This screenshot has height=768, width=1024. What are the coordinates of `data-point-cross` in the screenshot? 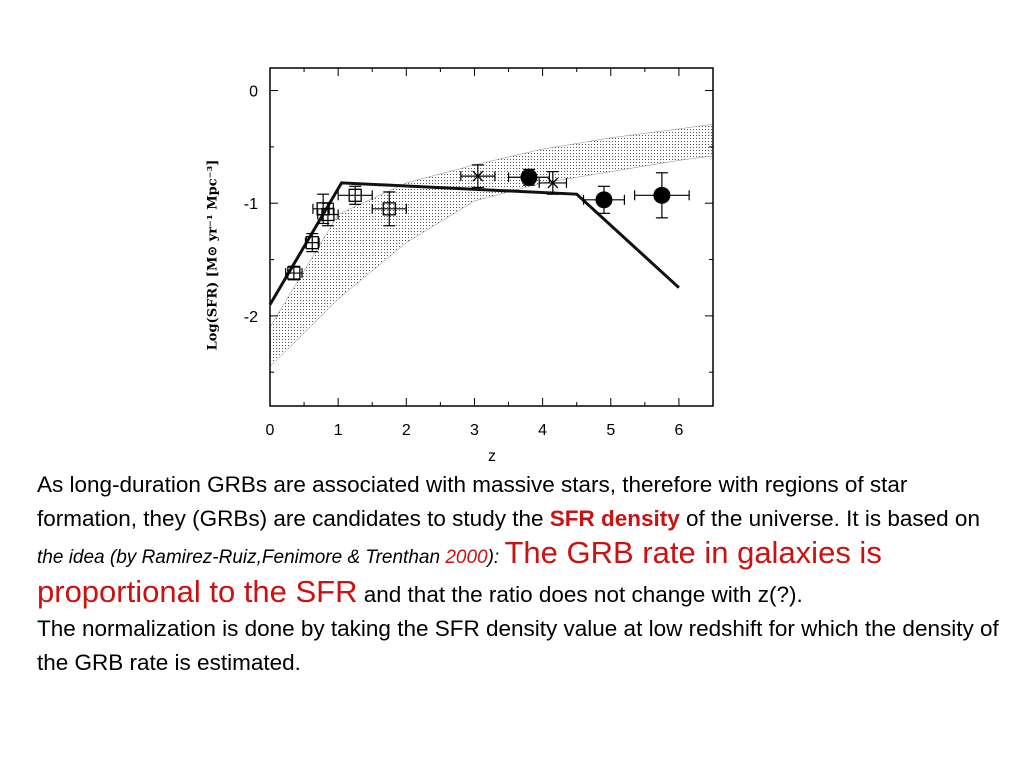 It's located at (478, 176).